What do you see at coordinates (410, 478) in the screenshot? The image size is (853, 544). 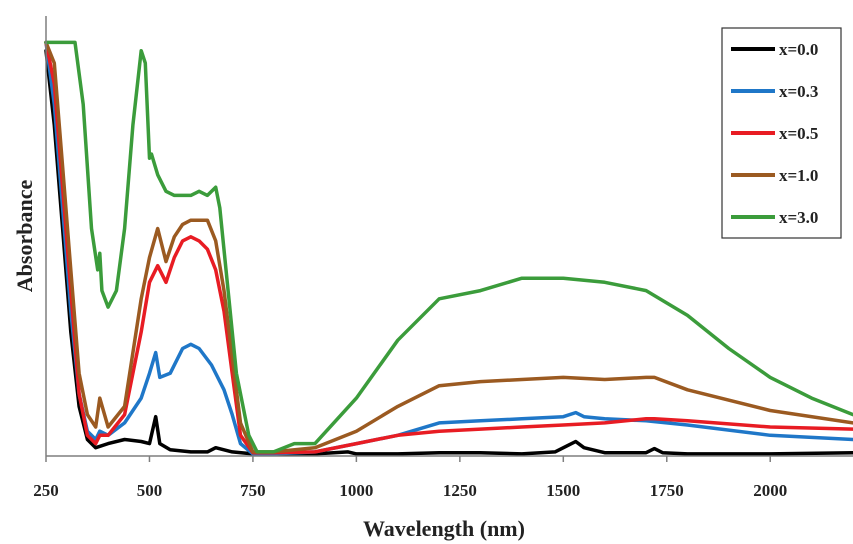 I see `x-ticks: 250 500 750 1000 1250 1500 1750 2000` at bounding box center [410, 478].